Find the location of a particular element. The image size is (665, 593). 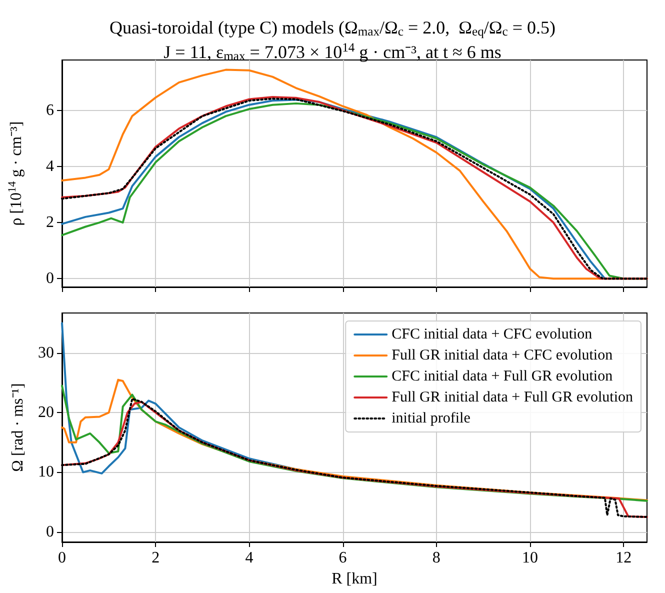

y-tick-label: 30 is located at coordinates (46, 353).